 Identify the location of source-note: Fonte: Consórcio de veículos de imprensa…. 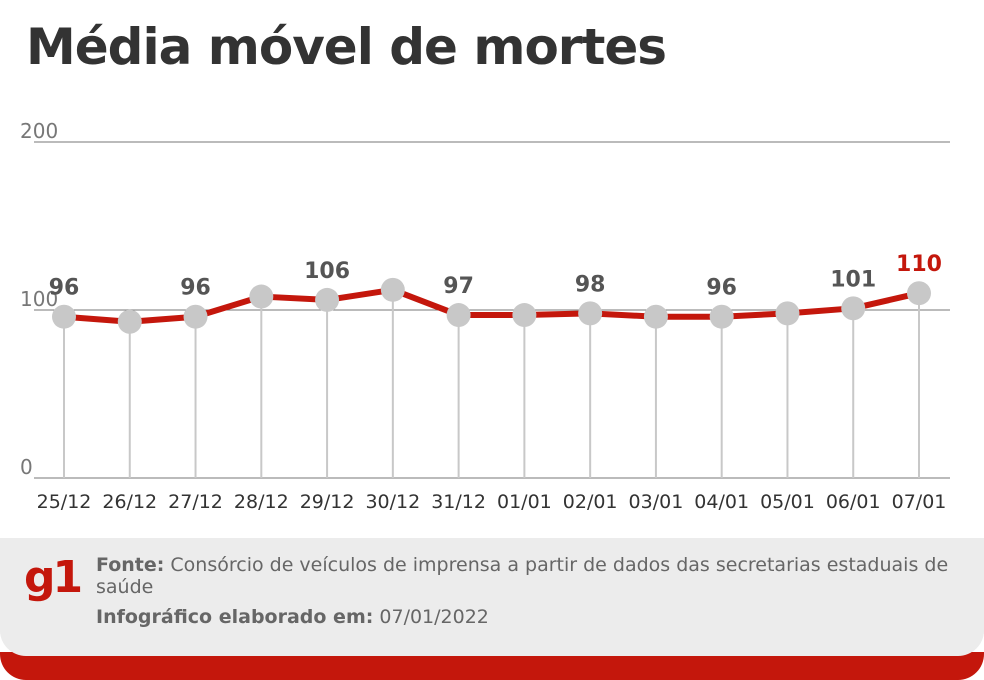
(526, 576).